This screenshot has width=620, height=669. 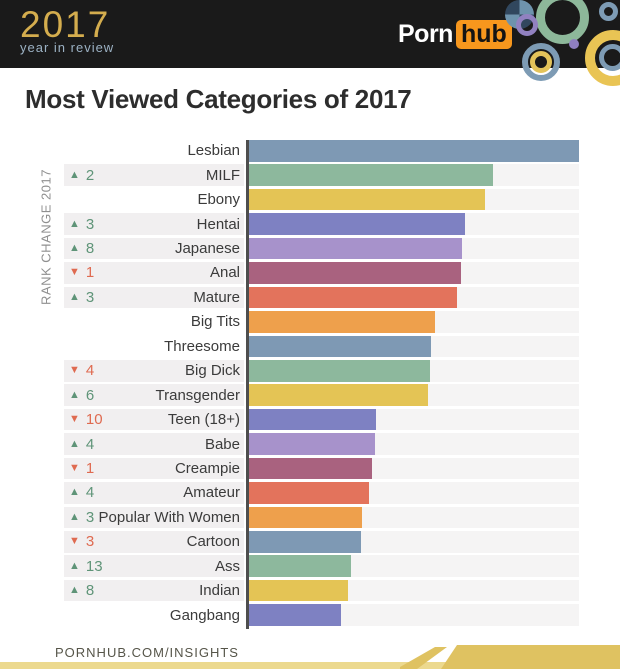 I want to click on circle-ornament-purple-ring, so click(x=527, y=25).